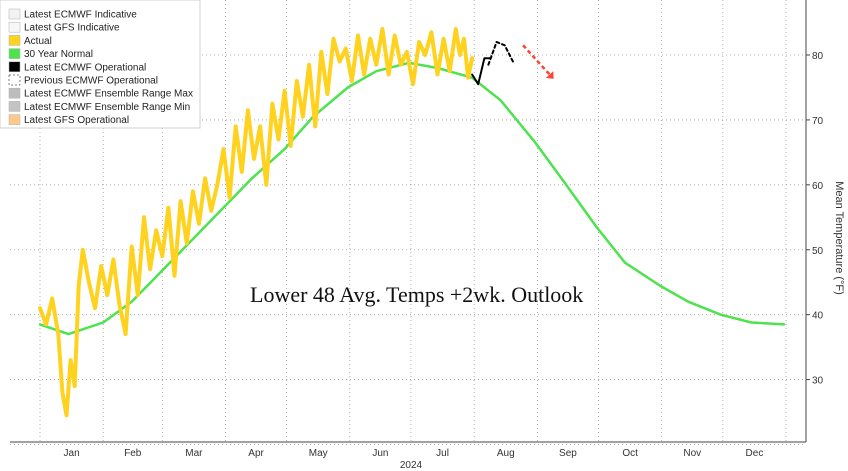 The image size is (848, 471). Describe the element at coordinates (72, 453) in the screenshot. I see `x-tick-label: Jan` at that location.